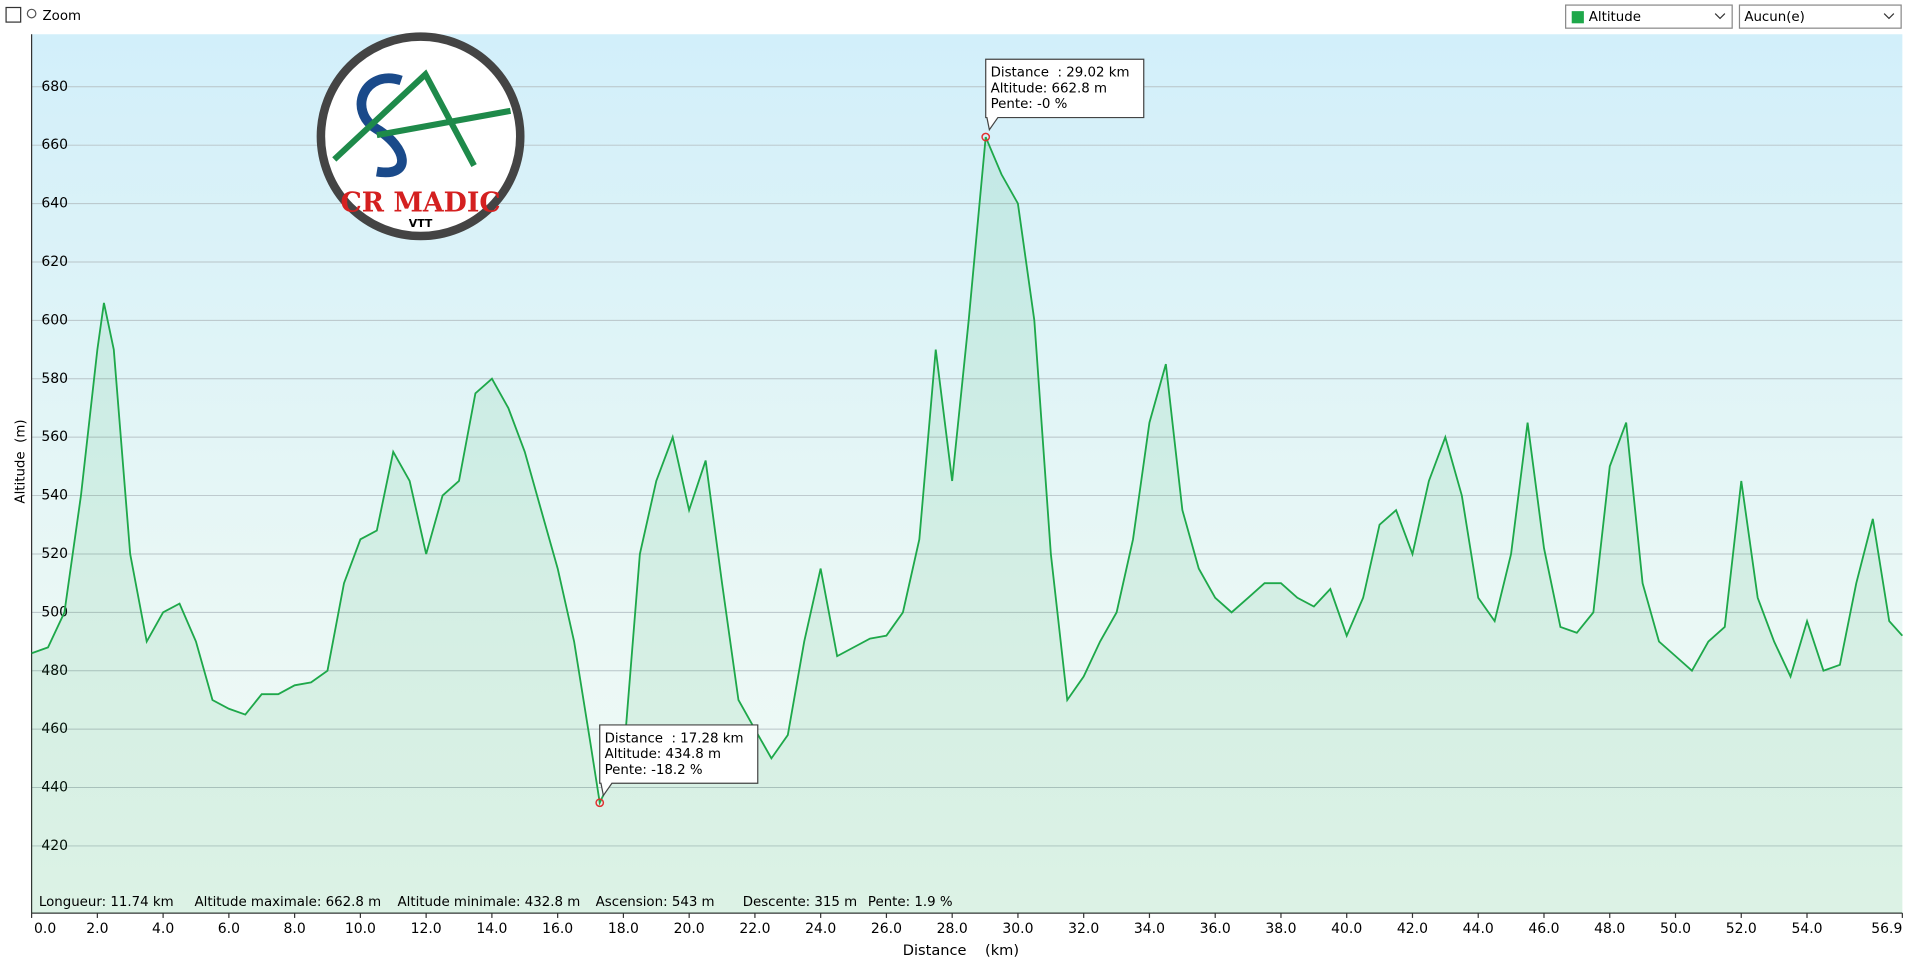 Image resolution: width=1906 pixels, height=968 pixels. What do you see at coordinates (54, 320) in the screenshot?
I see `y-tick-label: 600` at bounding box center [54, 320].